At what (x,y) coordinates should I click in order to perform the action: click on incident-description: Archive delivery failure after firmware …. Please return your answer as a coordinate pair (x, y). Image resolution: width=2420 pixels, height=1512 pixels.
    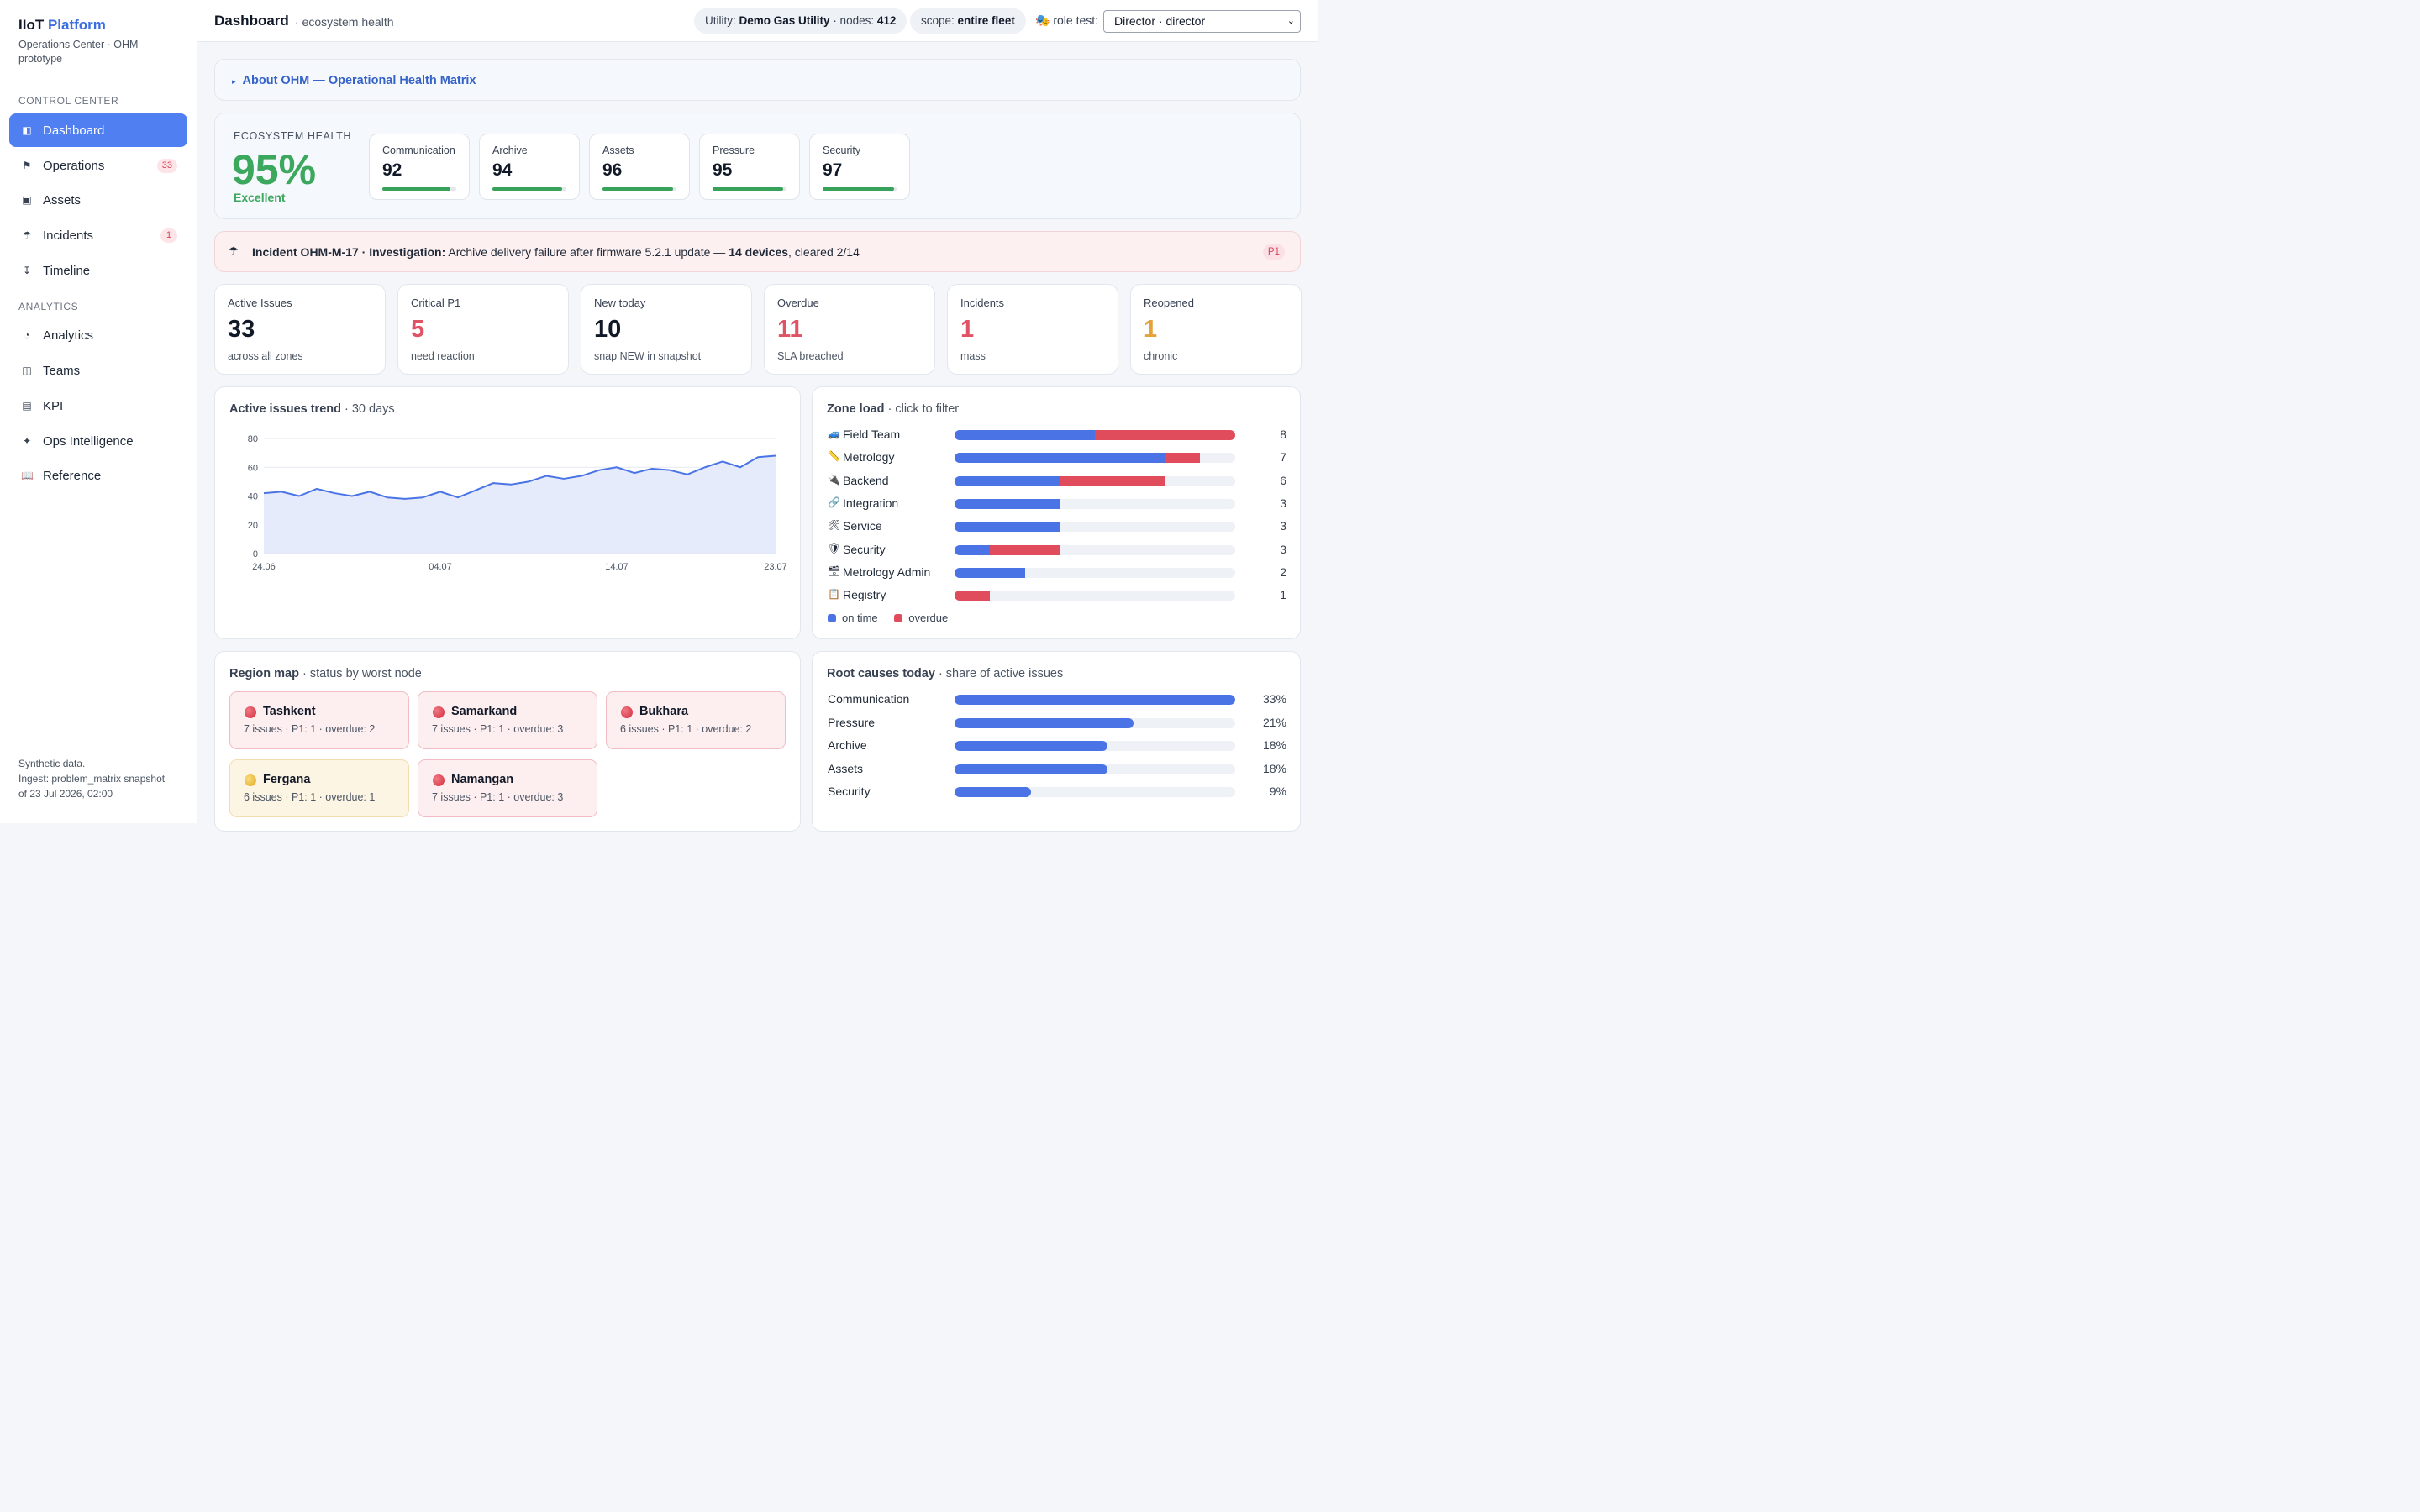
    Looking at the image, I should click on (587, 252).